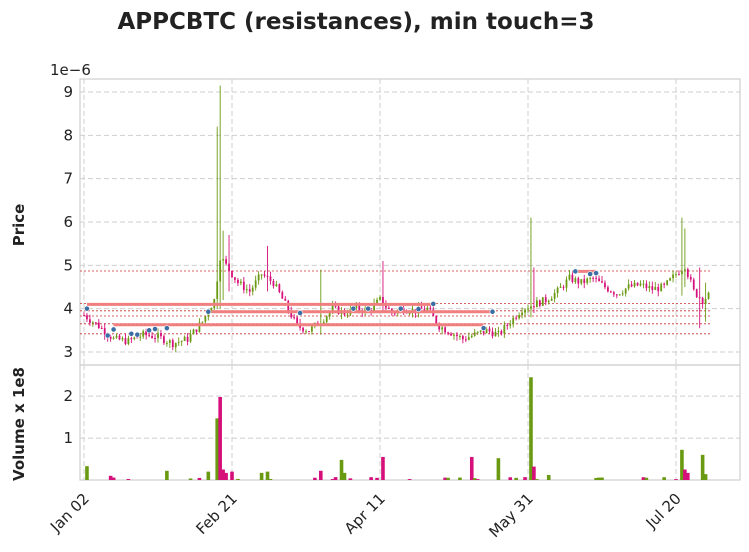 This screenshot has width=749, height=552. What do you see at coordinates (341, 303) in the screenshot?
I see `touch-markers` at bounding box center [341, 303].